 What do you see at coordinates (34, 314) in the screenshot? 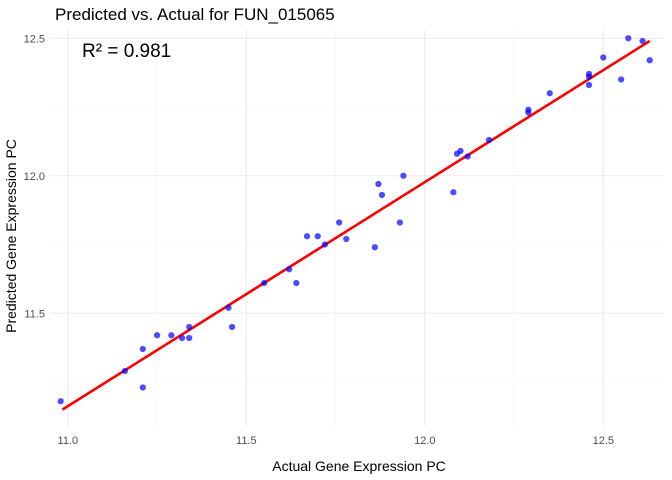
I see `y-tick-label: 11.5` at bounding box center [34, 314].